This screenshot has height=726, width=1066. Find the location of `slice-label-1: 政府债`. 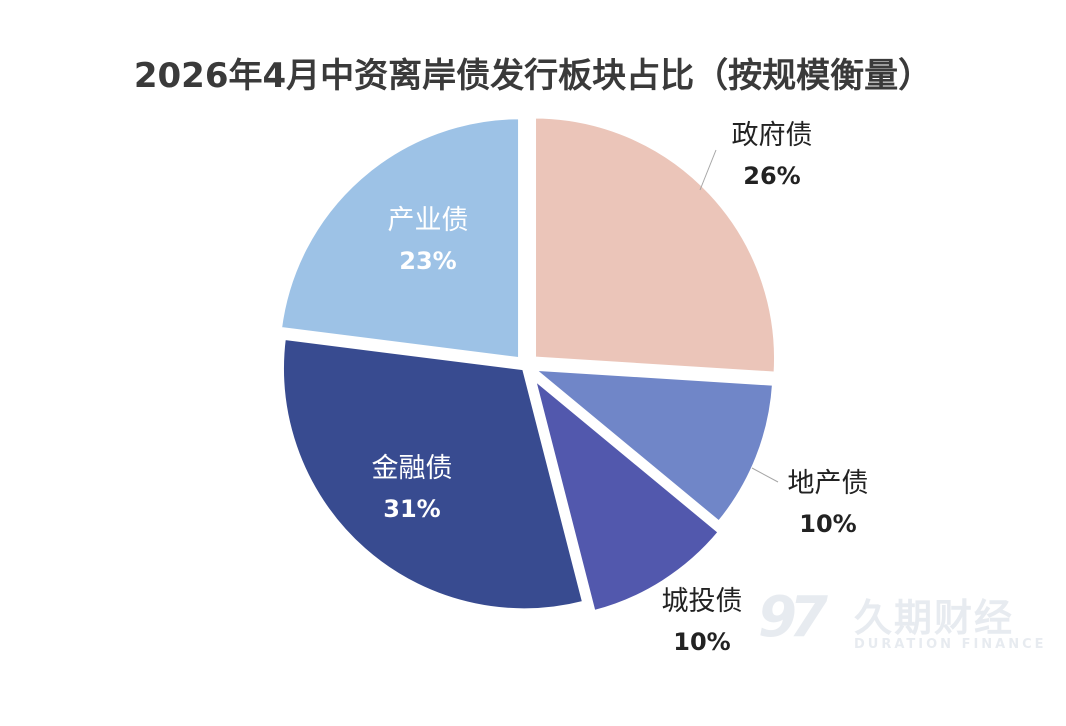

slice-label-1: 政府债 is located at coordinates (772, 135).